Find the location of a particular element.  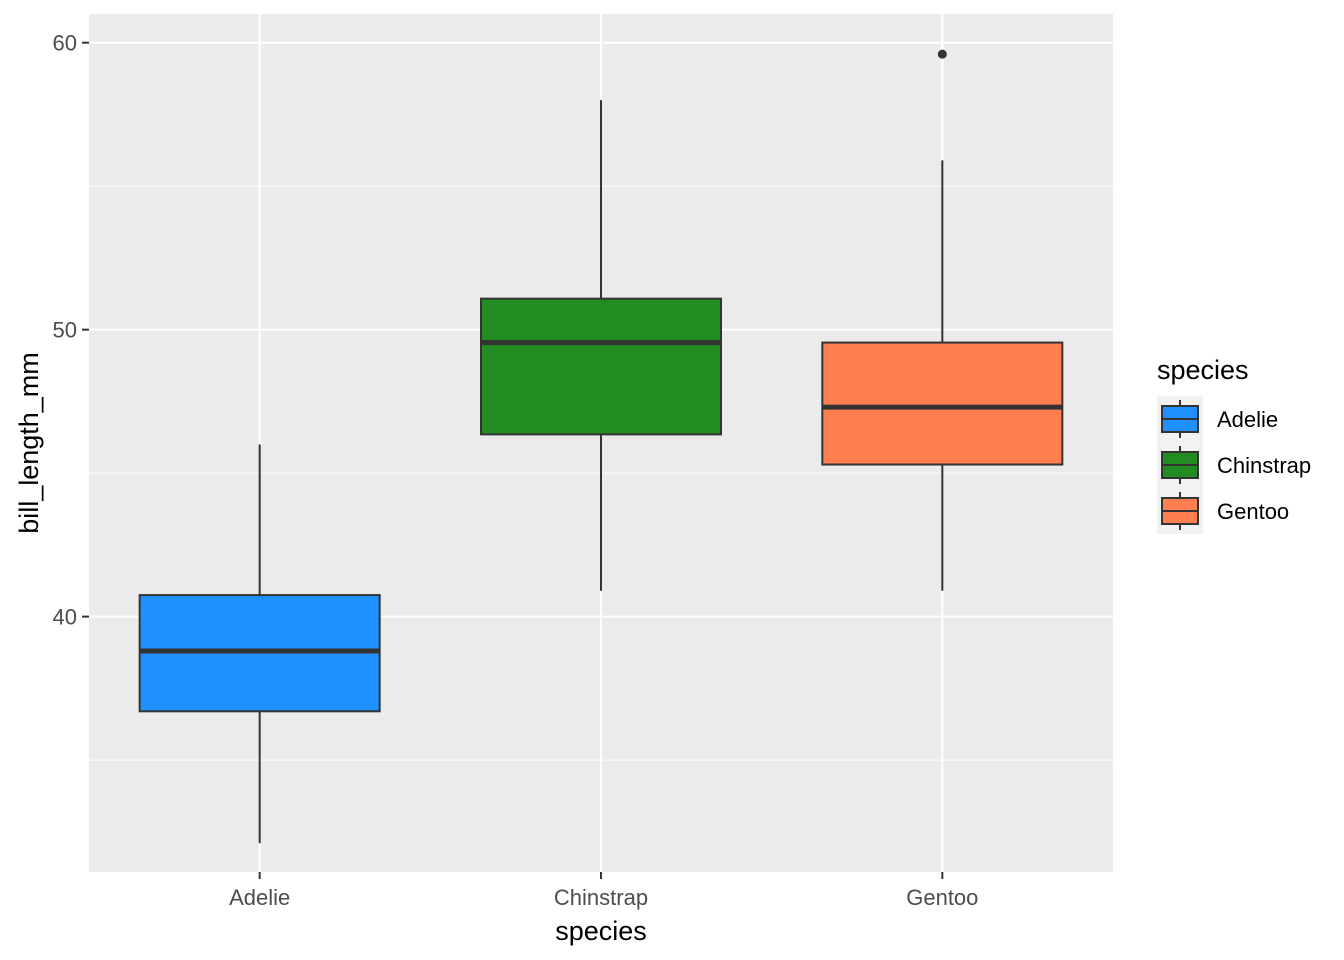

x-tick-label: Adelie is located at coordinates (259, 897).